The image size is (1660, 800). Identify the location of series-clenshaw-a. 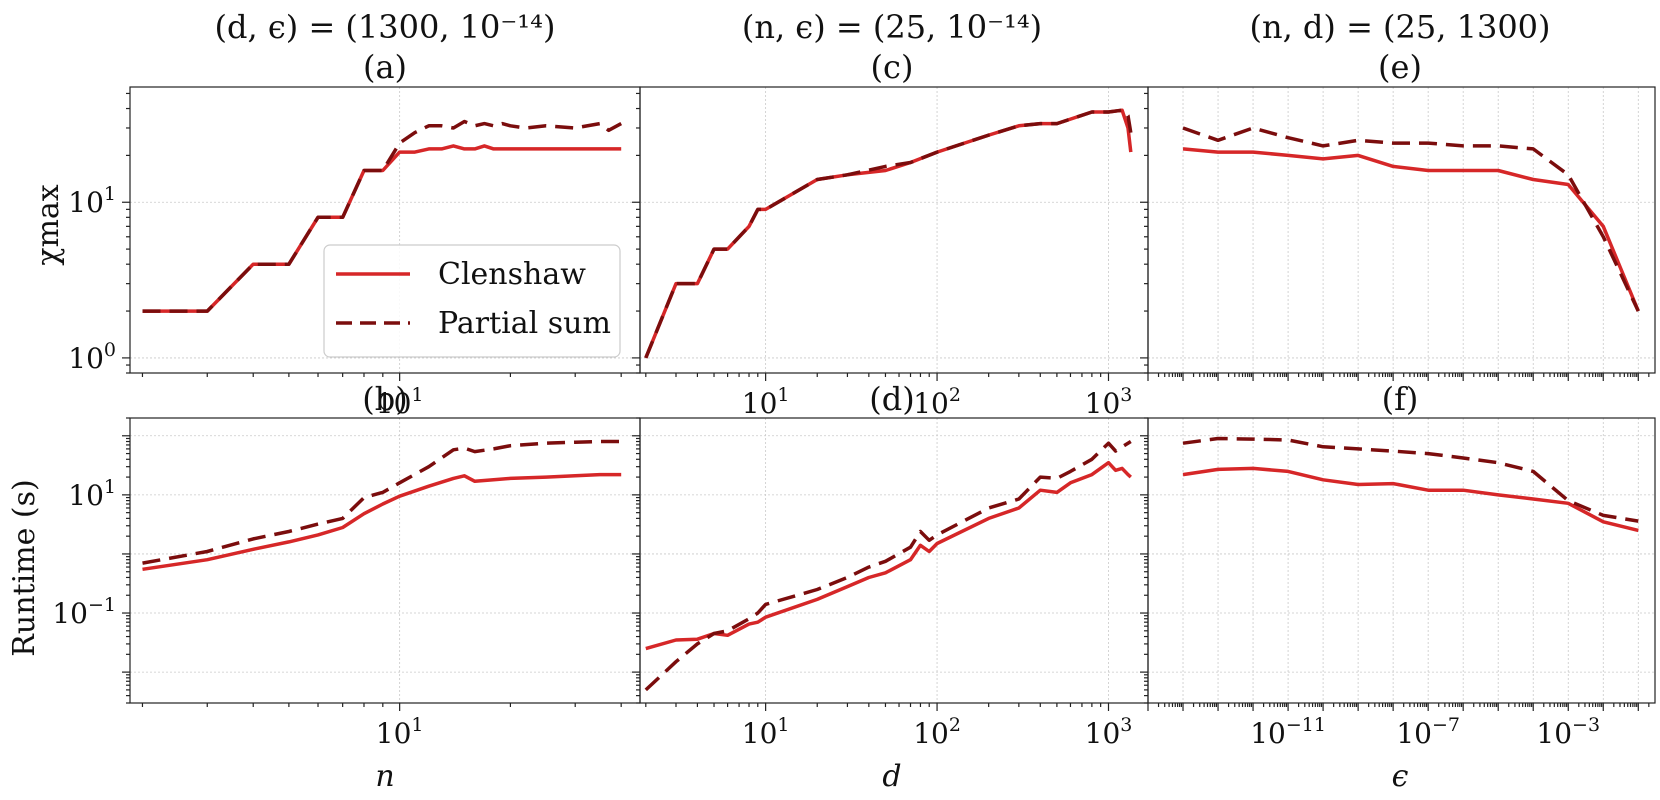
(382, 228).